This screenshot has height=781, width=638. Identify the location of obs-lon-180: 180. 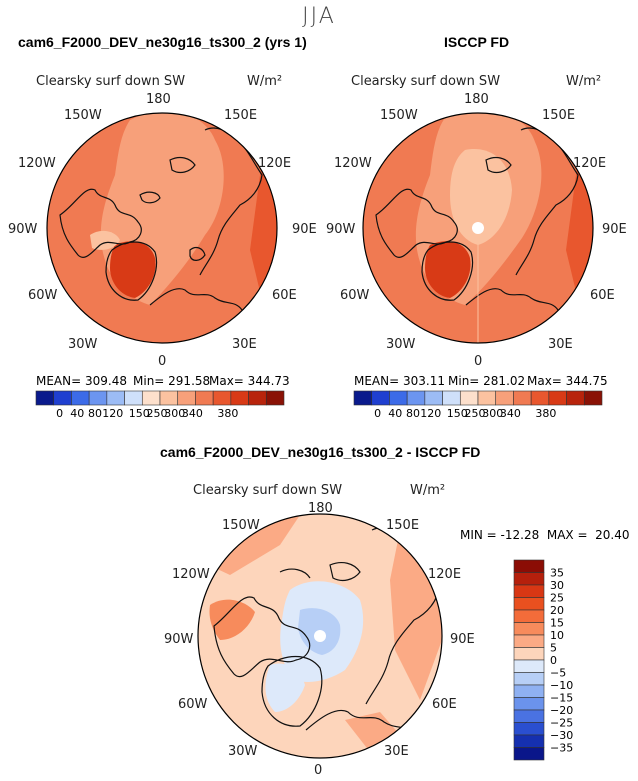
(476, 99).